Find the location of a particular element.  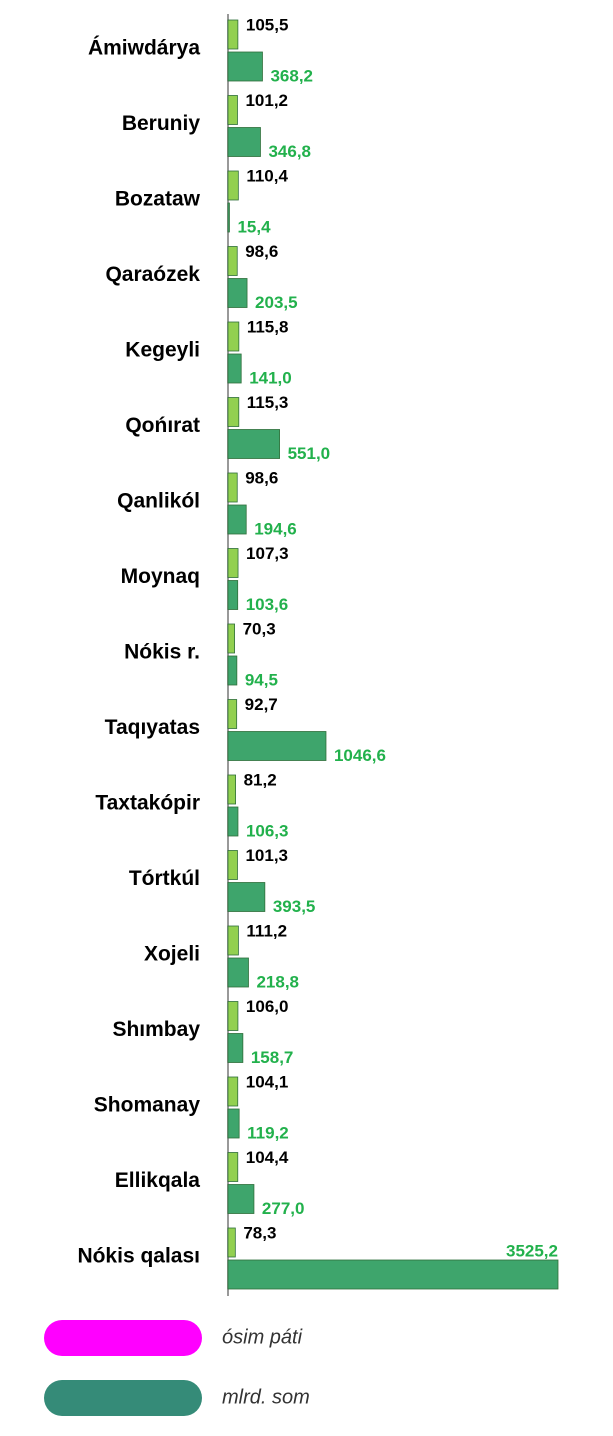

value-label: 94,5 is located at coordinates (261, 679).